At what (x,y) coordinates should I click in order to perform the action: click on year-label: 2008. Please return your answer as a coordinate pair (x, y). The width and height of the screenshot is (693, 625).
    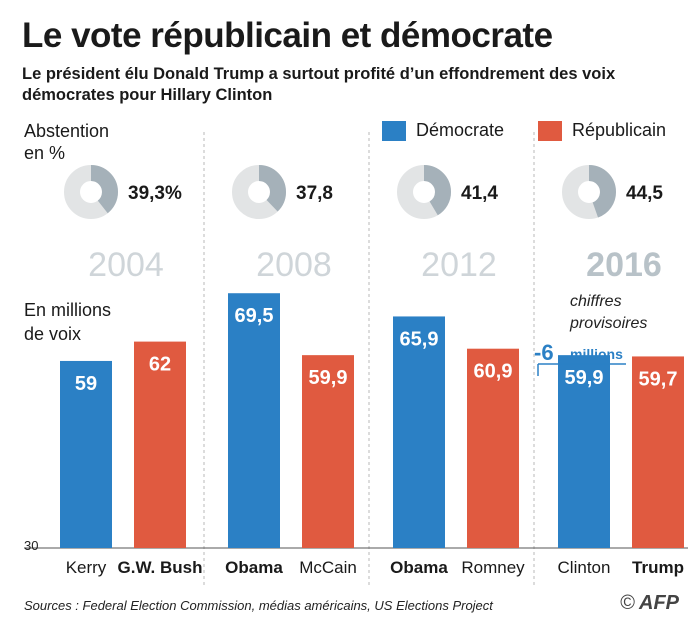
    Looking at the image, I should click on (294, 265).